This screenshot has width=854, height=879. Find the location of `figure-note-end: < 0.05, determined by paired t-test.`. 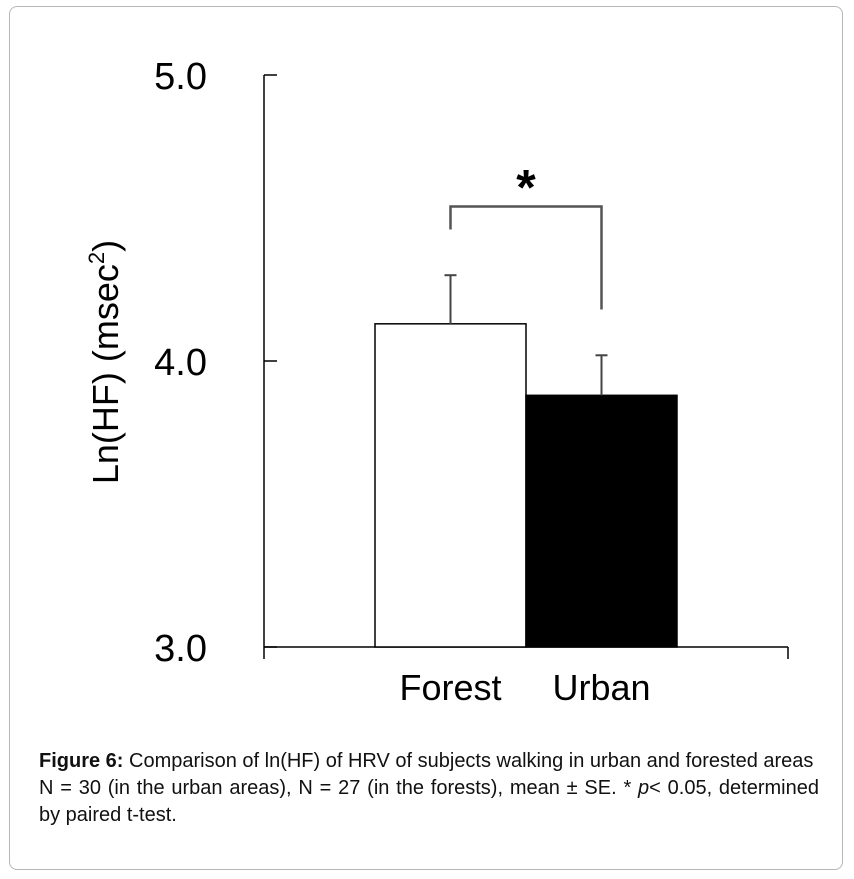

figure-note-end: < 0.05, determined by paired t-test. is located at coordinates (429, 801).